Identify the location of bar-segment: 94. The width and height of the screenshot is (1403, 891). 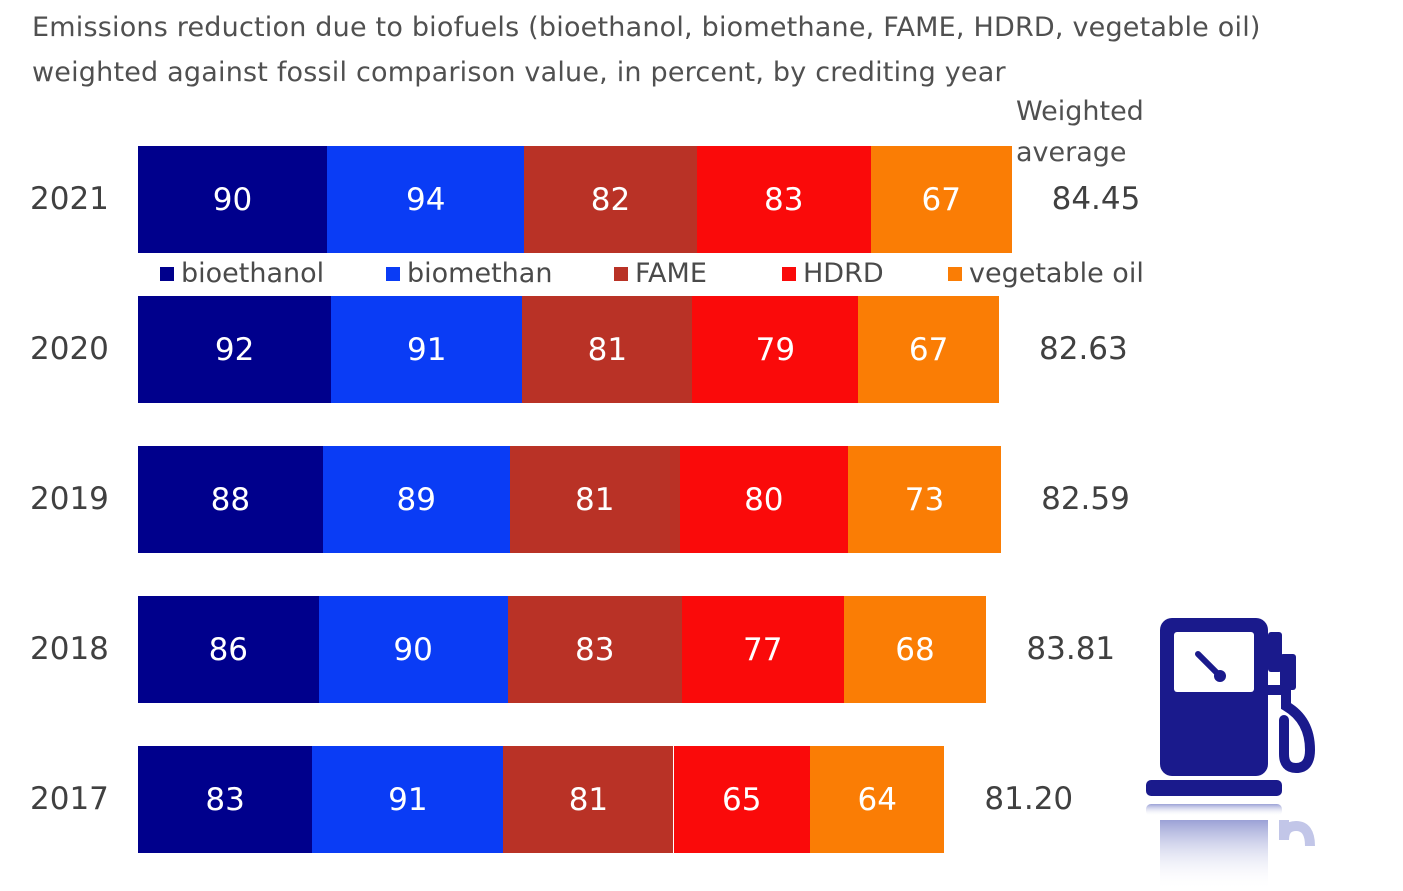
(426, 199).